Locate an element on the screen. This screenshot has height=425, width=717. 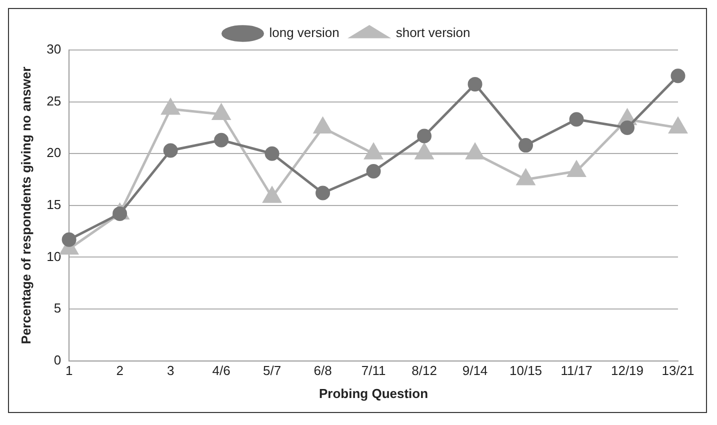
x-tick-label: 4/6 is located at coordinates (221, 370).